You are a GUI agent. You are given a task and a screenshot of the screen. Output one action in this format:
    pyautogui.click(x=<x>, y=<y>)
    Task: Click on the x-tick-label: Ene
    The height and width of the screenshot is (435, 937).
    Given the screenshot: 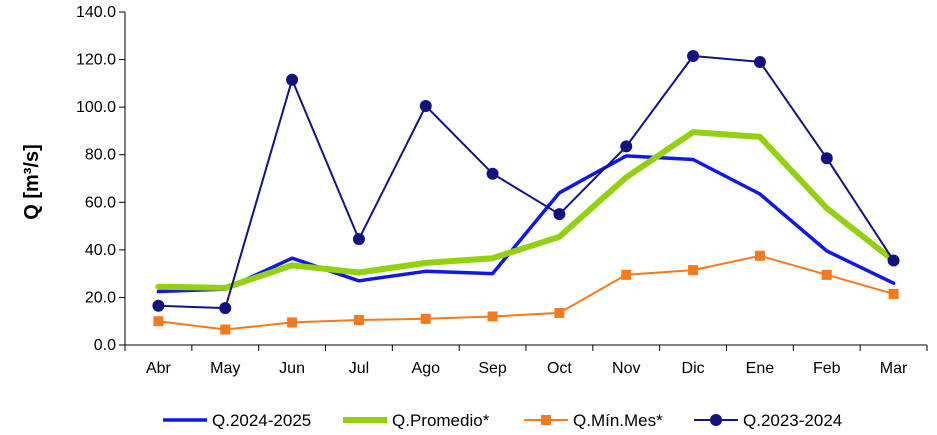 What is the action you would take?
    pyautogui.click(x=760, y=368)
    